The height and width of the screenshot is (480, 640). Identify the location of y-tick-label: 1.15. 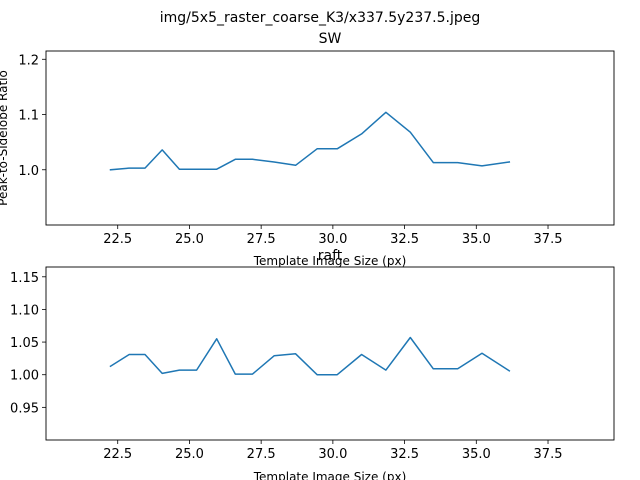
(24, 278).